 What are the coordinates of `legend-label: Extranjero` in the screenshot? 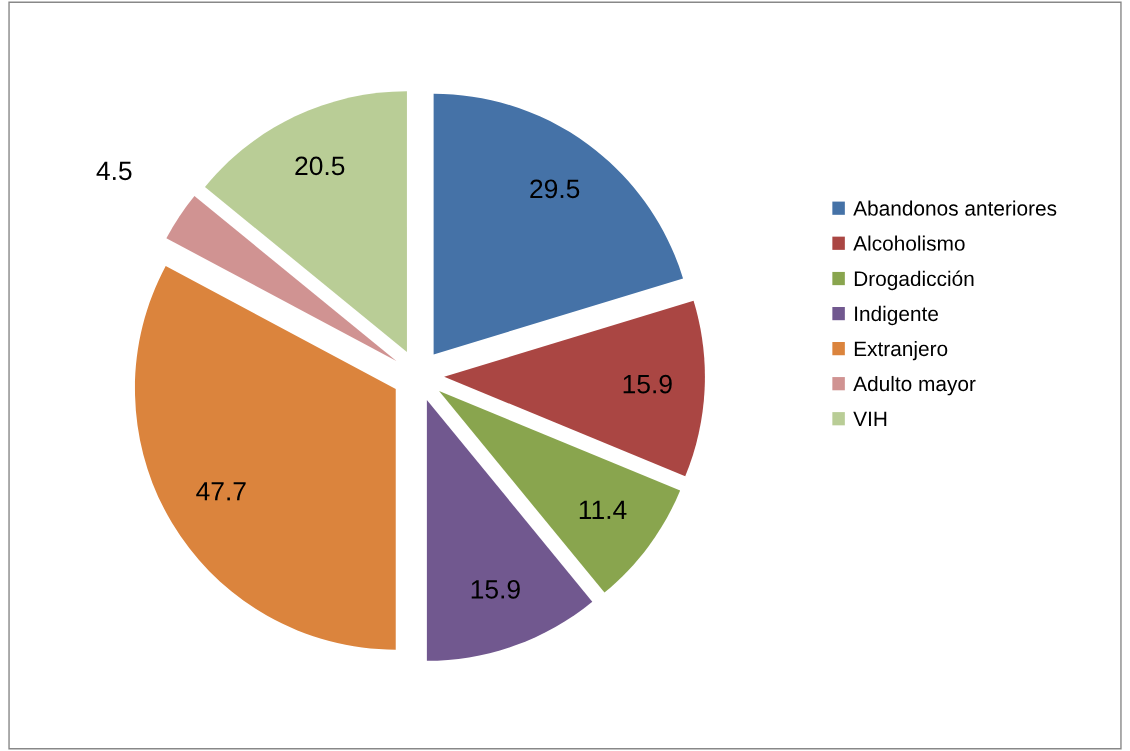 It's located at (901, 350).